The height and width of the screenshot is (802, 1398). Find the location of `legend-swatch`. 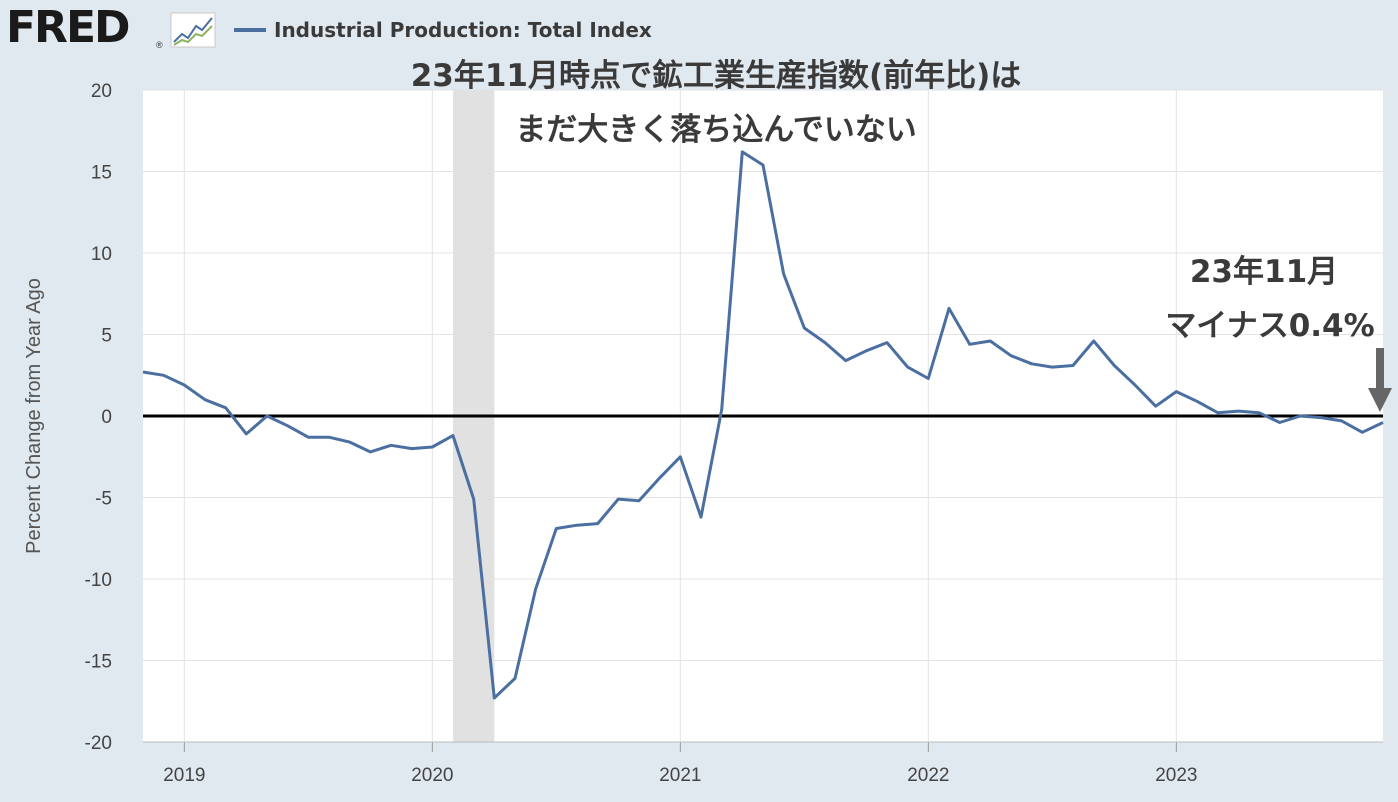

legend-swatch is located at coordinates (250, 30).